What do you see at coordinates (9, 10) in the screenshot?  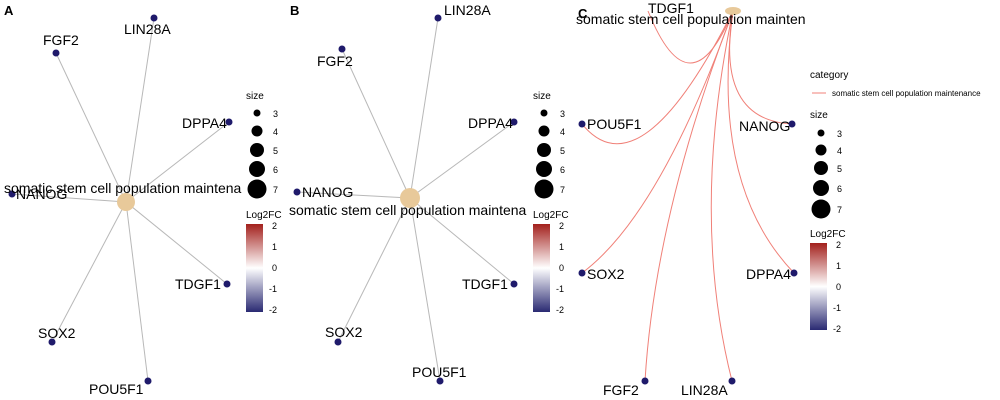 I see `panel-a-letter: A` at bounding box center [9, 10].